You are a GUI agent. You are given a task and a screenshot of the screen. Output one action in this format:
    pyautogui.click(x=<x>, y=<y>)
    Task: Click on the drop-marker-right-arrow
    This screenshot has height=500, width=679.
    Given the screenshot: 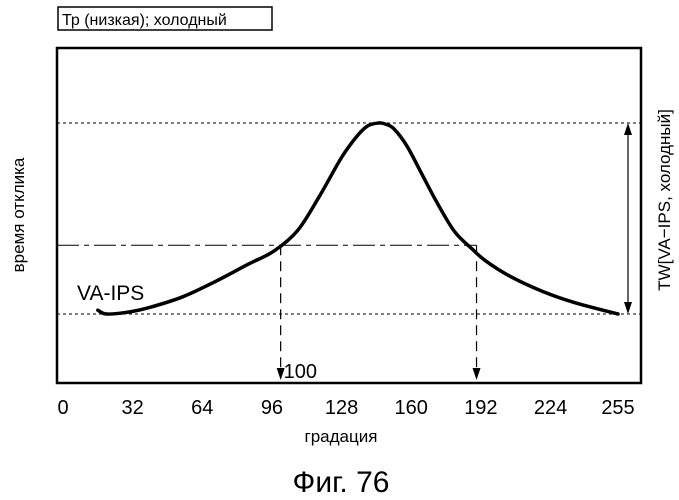 What is the action you would take?
    pyautogui.click(x=477, y=374)
    